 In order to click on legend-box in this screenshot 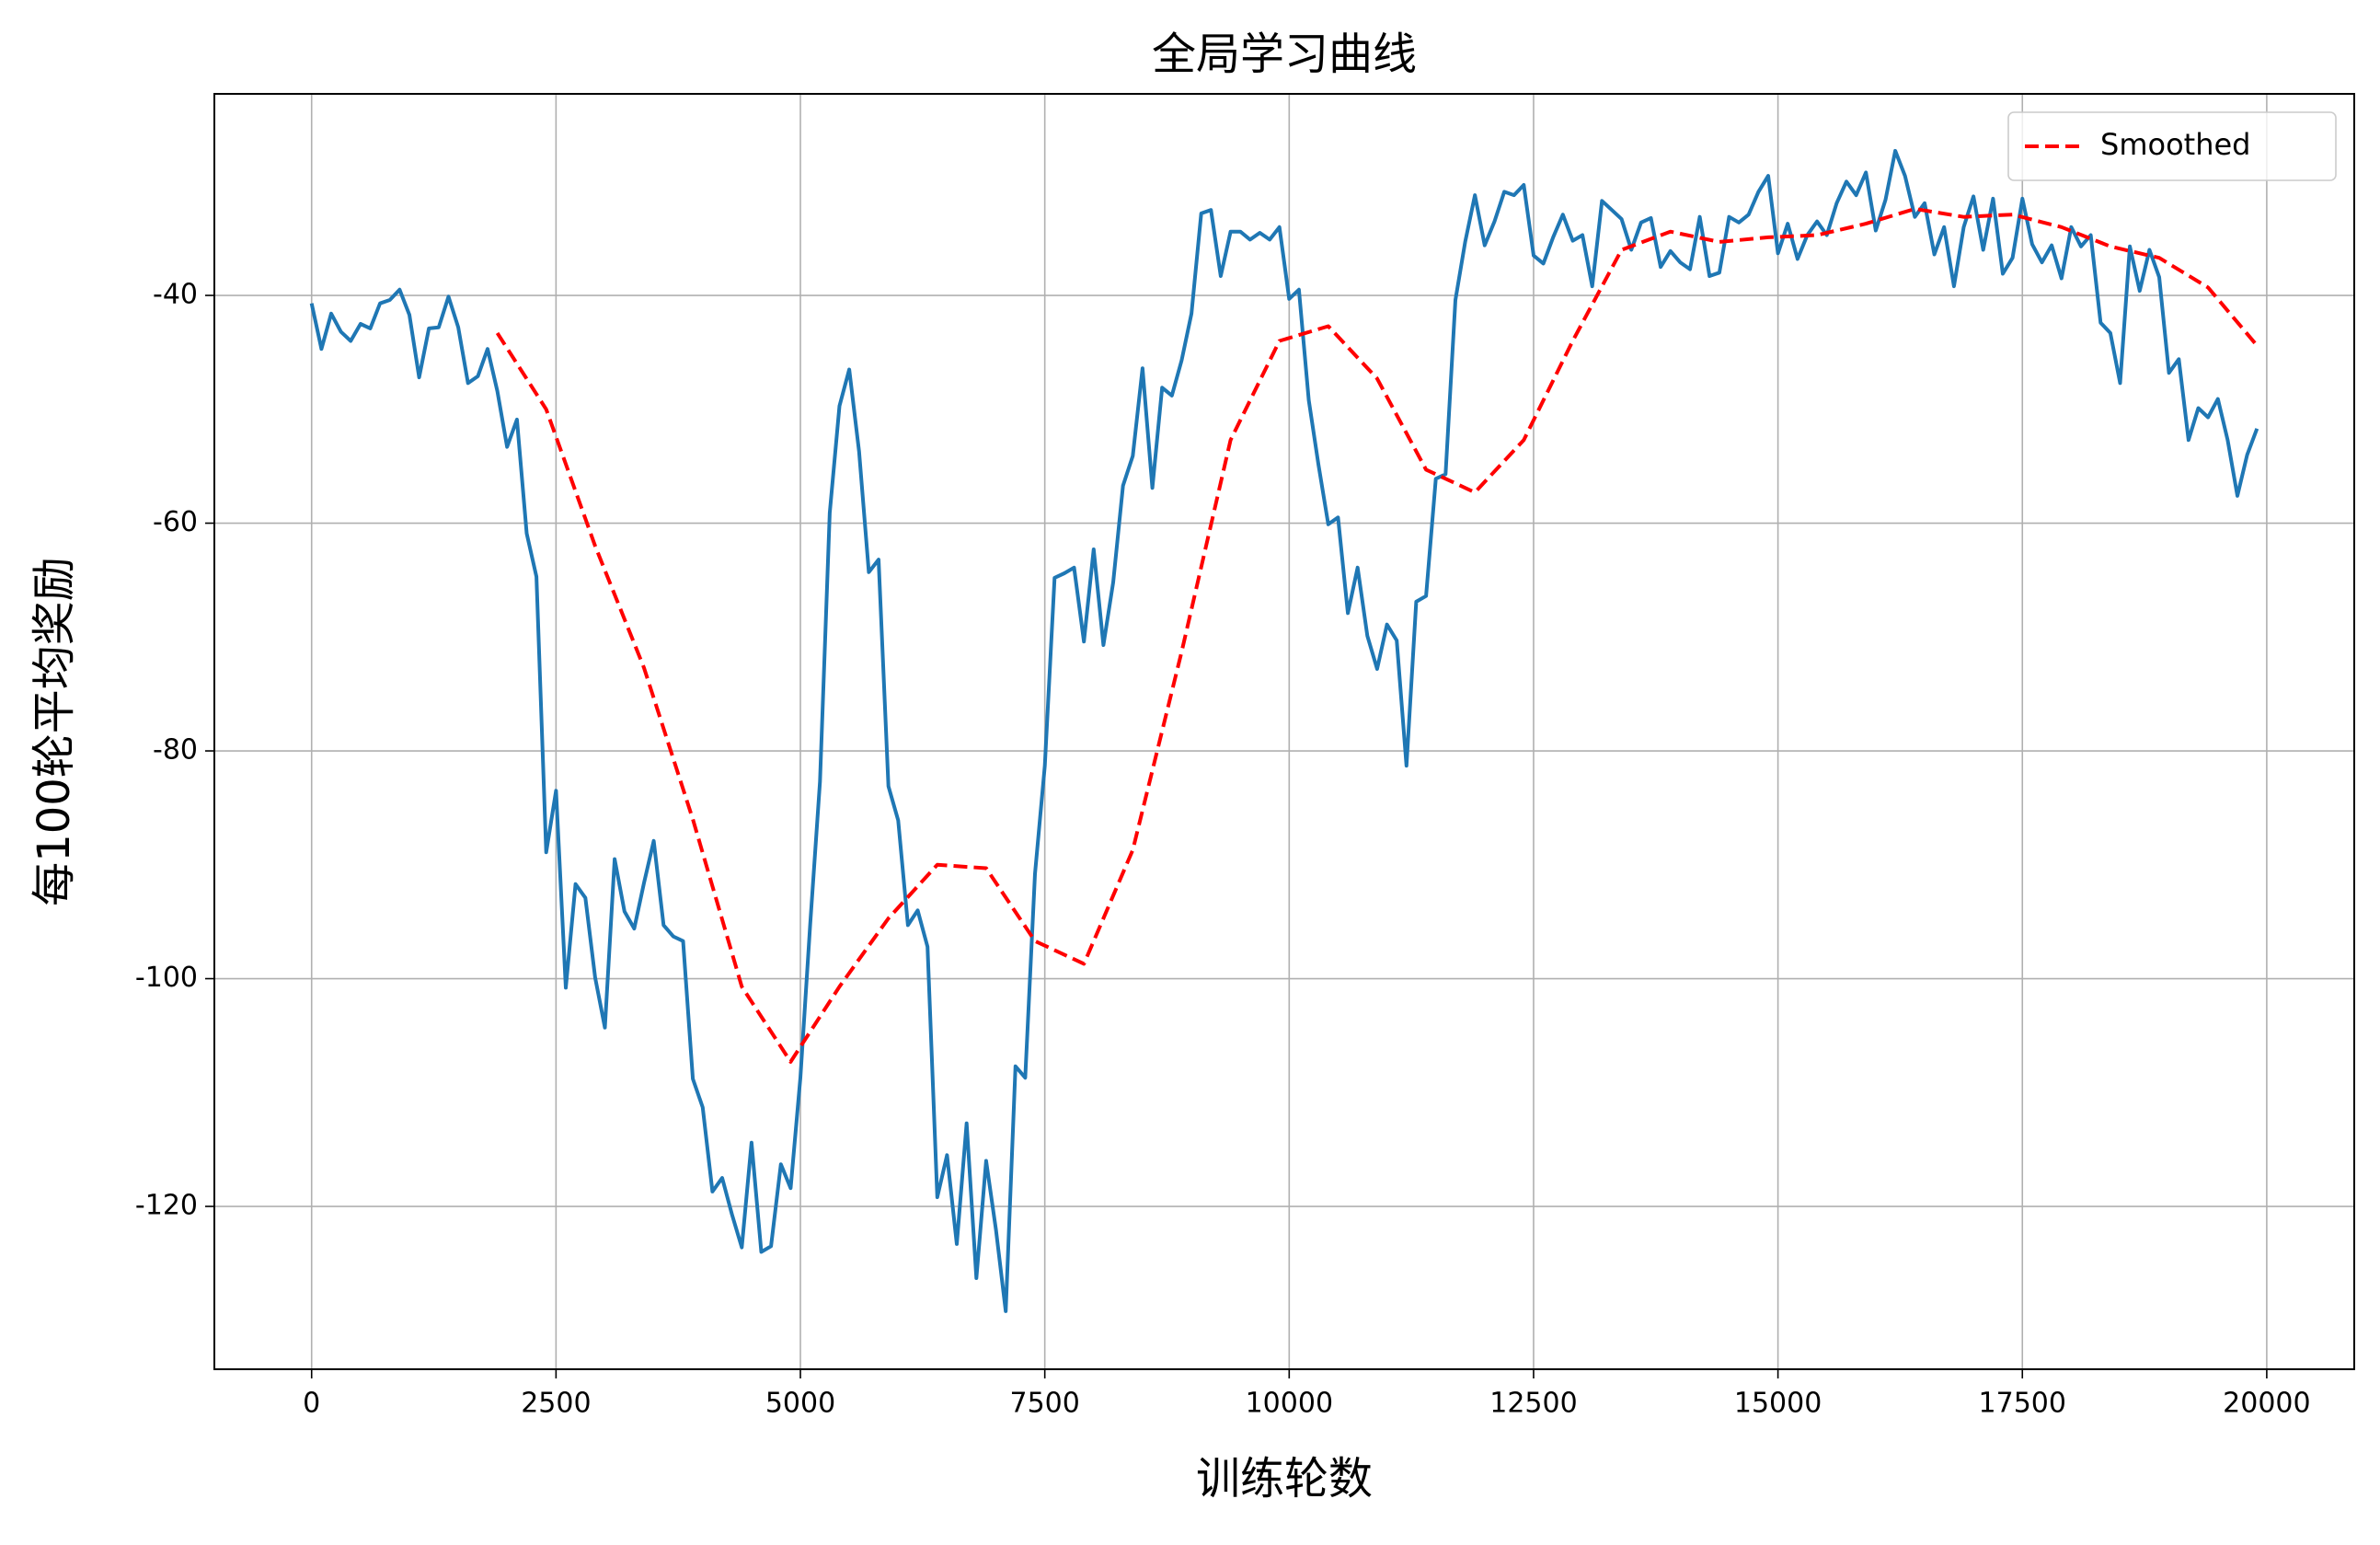, I will do `click(2172, 146)`.